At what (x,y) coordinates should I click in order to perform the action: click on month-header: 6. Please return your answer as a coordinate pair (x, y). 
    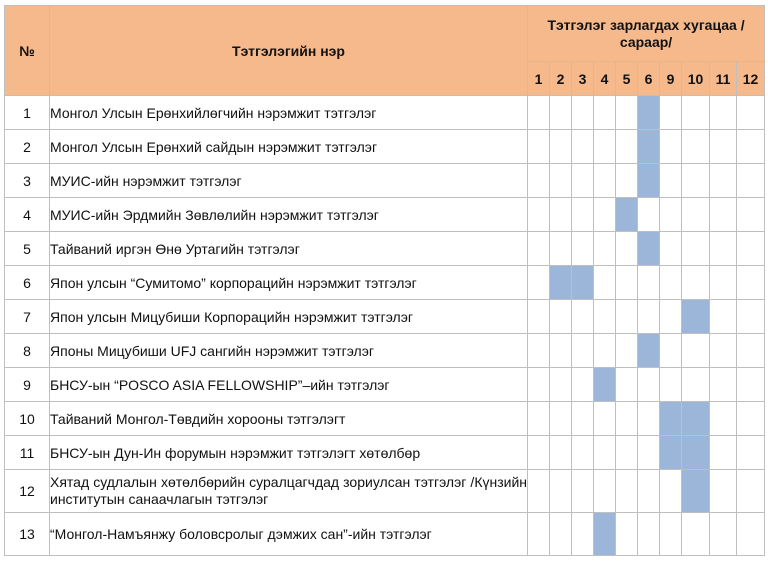
    Looking at the image, I should click on (648, 78).